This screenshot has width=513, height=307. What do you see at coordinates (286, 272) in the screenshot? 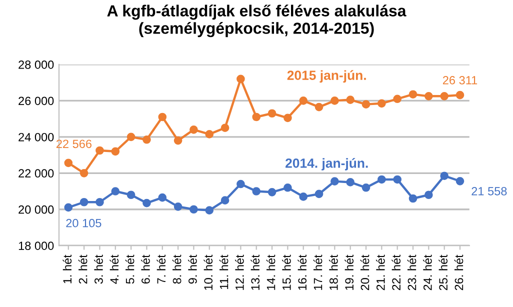
I see `x-tick-label: 15. hét` at bounding box center [286, 272].